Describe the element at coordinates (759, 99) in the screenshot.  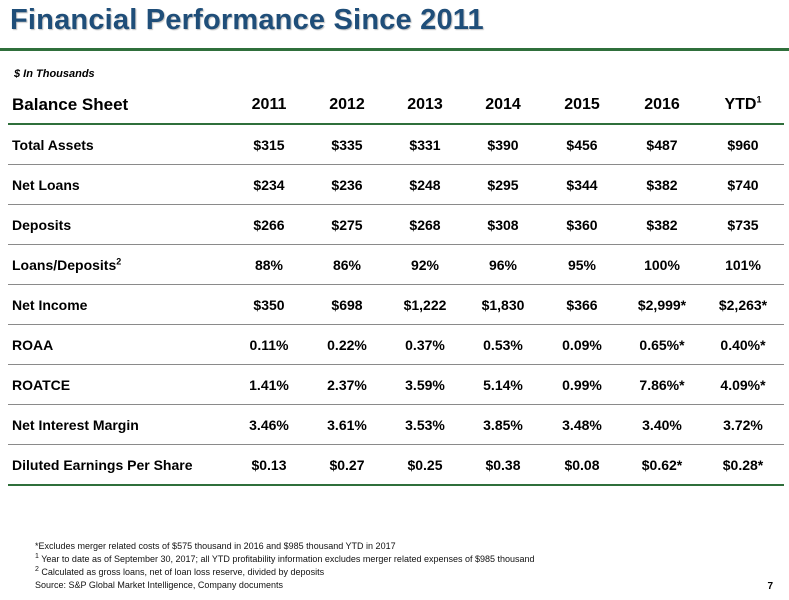
I see `ytd-footnote-marker: 1` at that location.